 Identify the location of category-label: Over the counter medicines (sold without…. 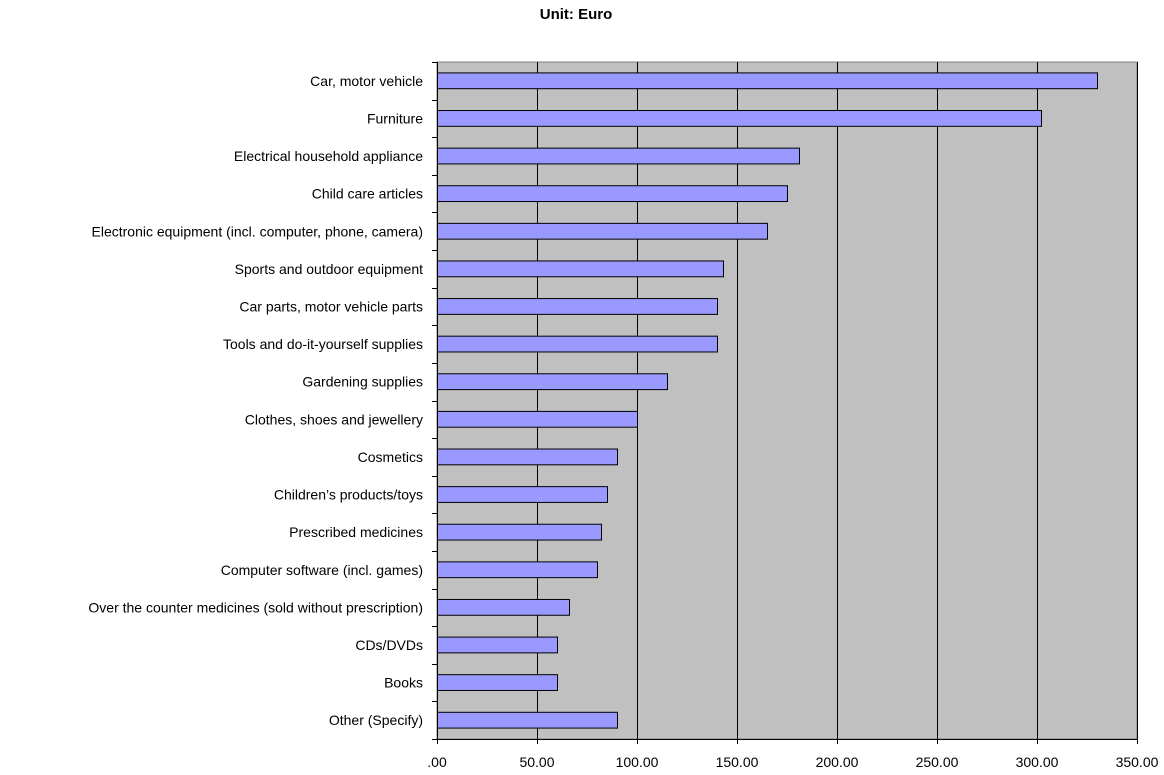
(255, 607).